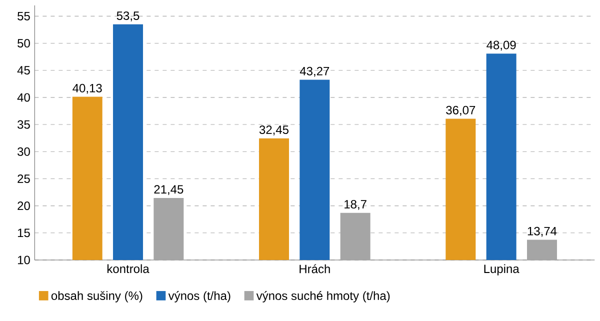 This screenshot has width=600, height=321. What do you see at coordinates (23, 70) in the screenshot?
I see `y-tick-label: 45` at bounding box center [23, 70].